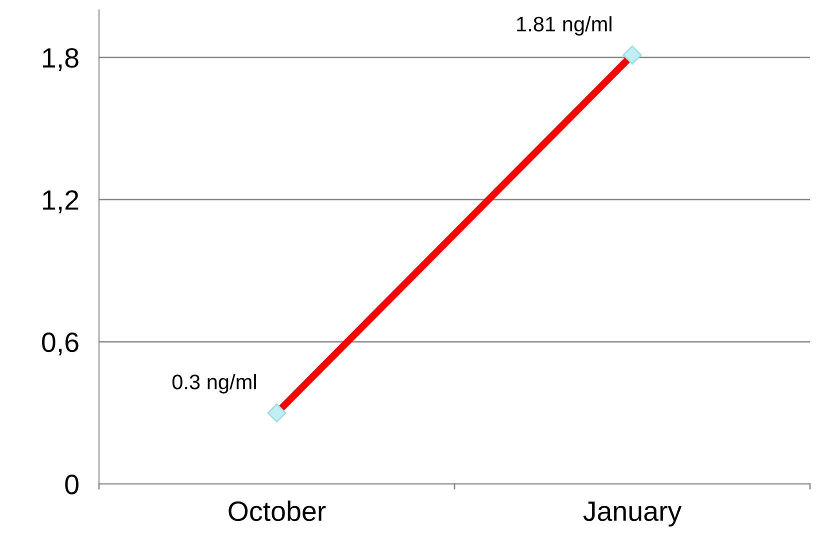  I want to click on x-tick-label: October, so click(277, 511).